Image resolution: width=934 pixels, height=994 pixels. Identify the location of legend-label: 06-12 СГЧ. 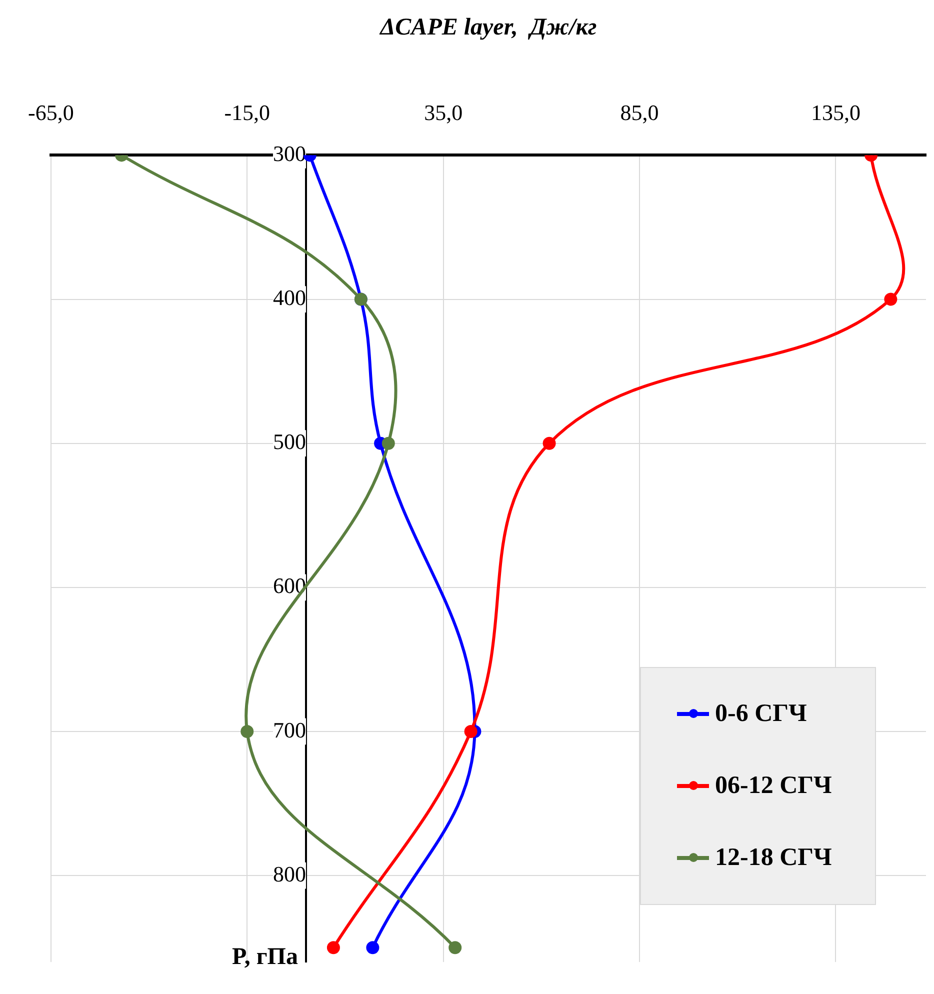
(773, 786).